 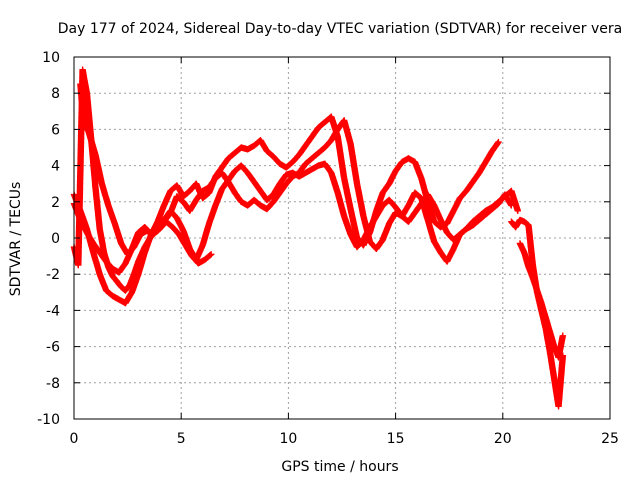 What do you see at coordinates (55, 130) in the screenshot?
I see `y-tick-label: 6` at bounding box center [55, 130].